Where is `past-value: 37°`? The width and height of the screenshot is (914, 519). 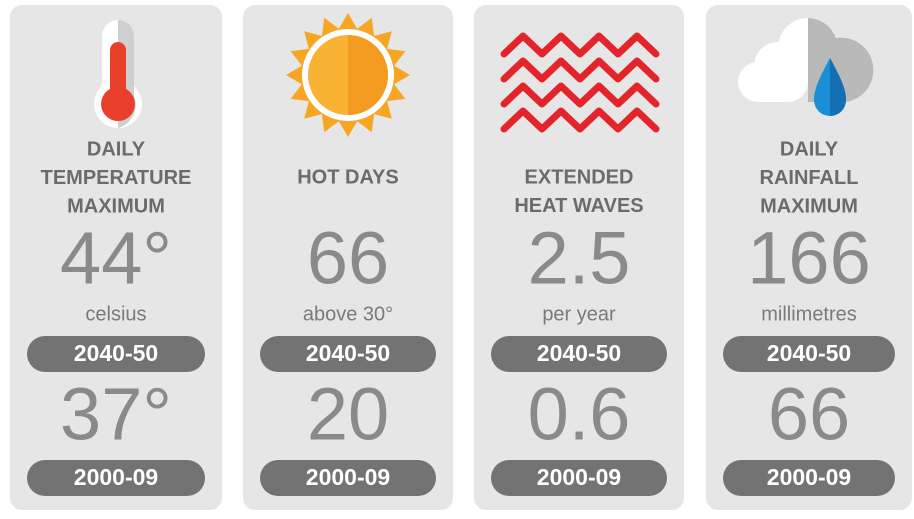
past-value: 37° is located at coordinates (116, 414).